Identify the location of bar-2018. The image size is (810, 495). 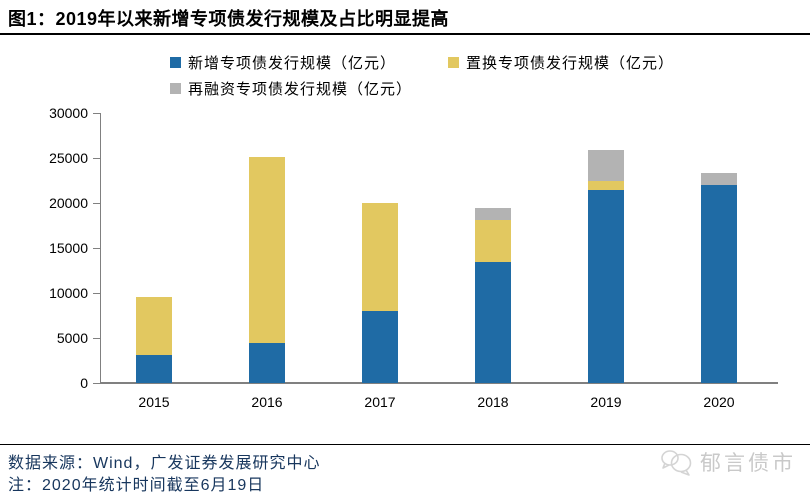
(493, 248).